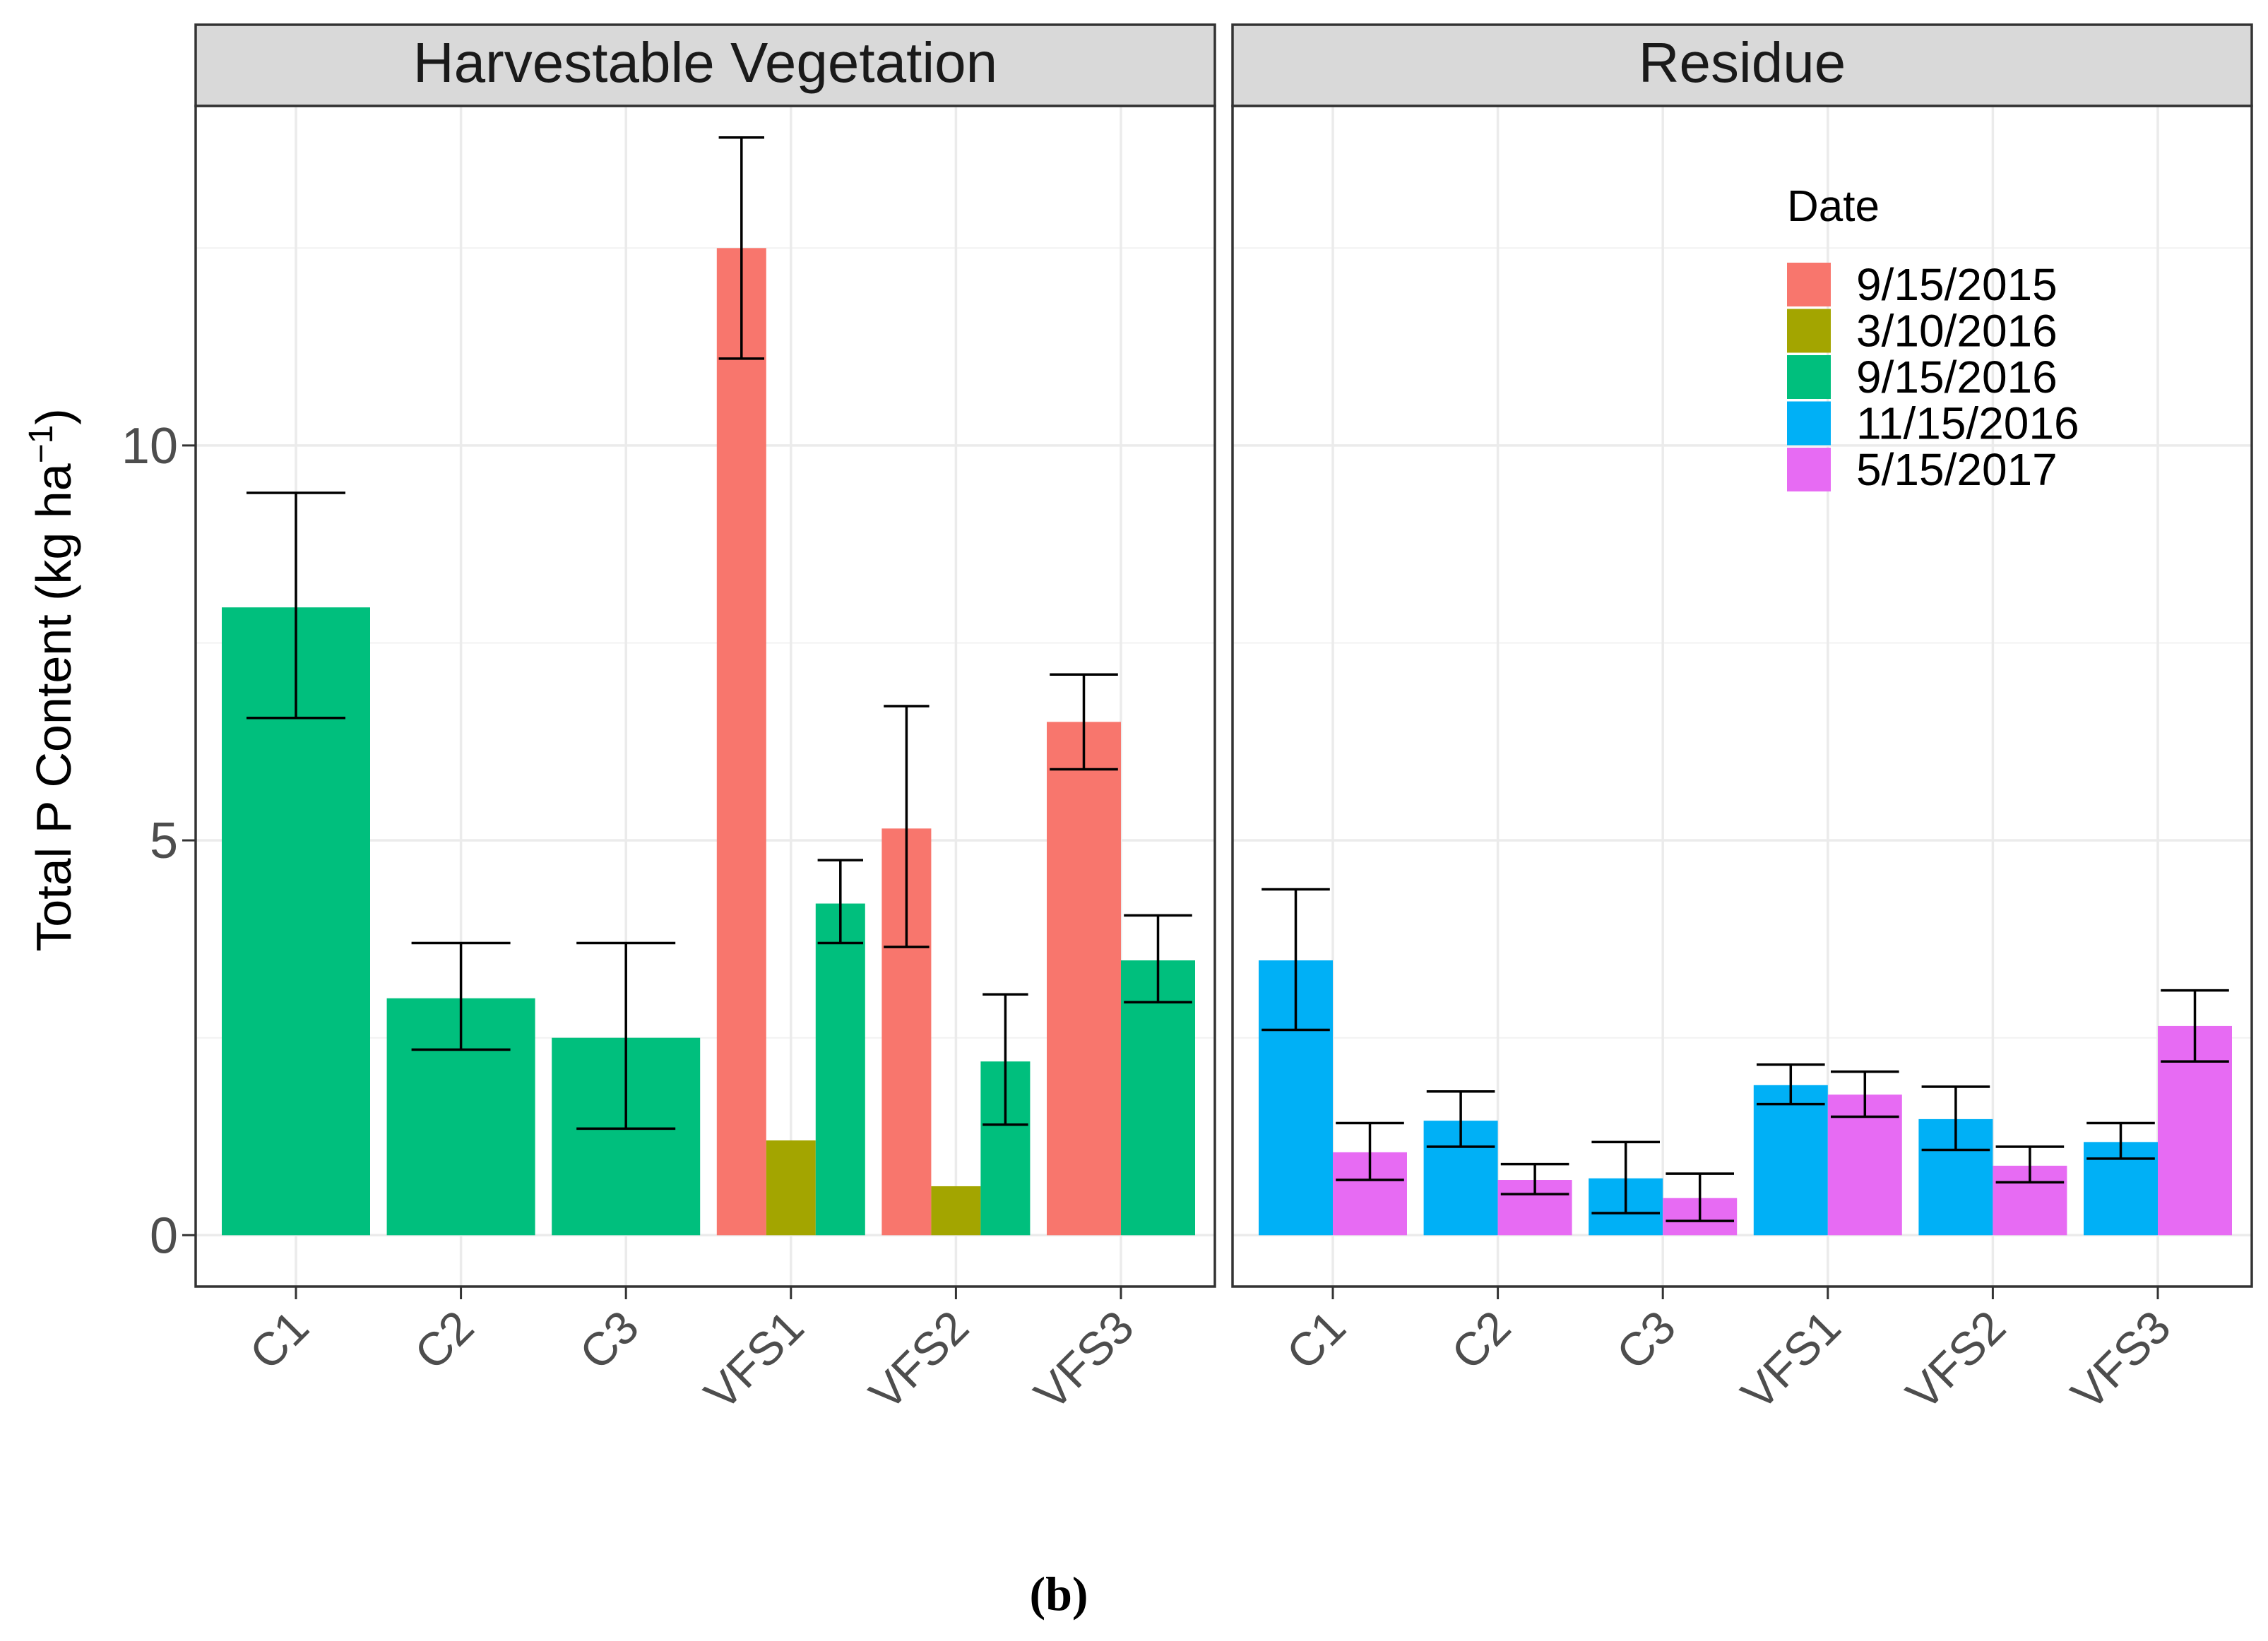 The width and height of the screenshot is (2268, 1641). What do you see at coordinates (1833, 206) in the screenshot?
I see `legend-title: Date` at bounding box center [1833, 206].